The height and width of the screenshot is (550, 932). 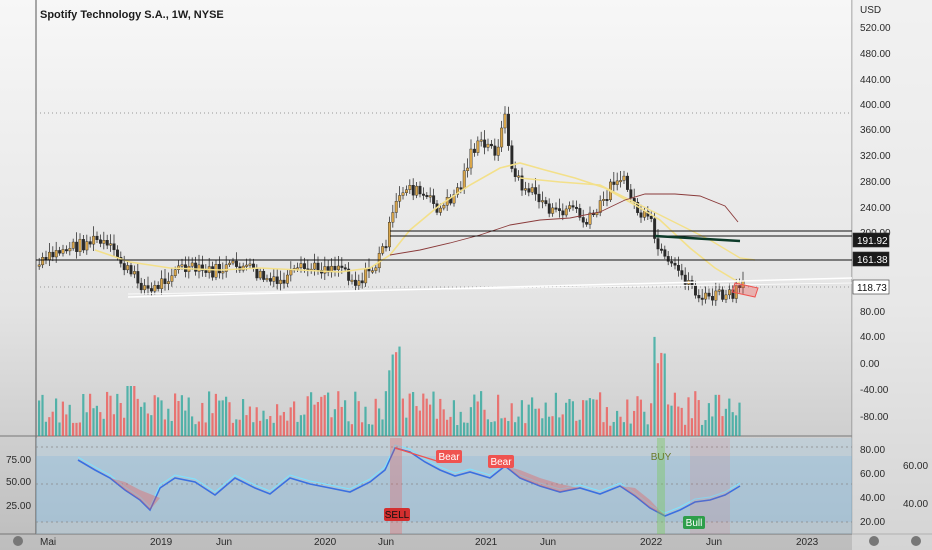 What do you see at coordinates (874, 390) in the screenshot?
I see `volume-tick: -40.00` at bounding box center [874, 390].